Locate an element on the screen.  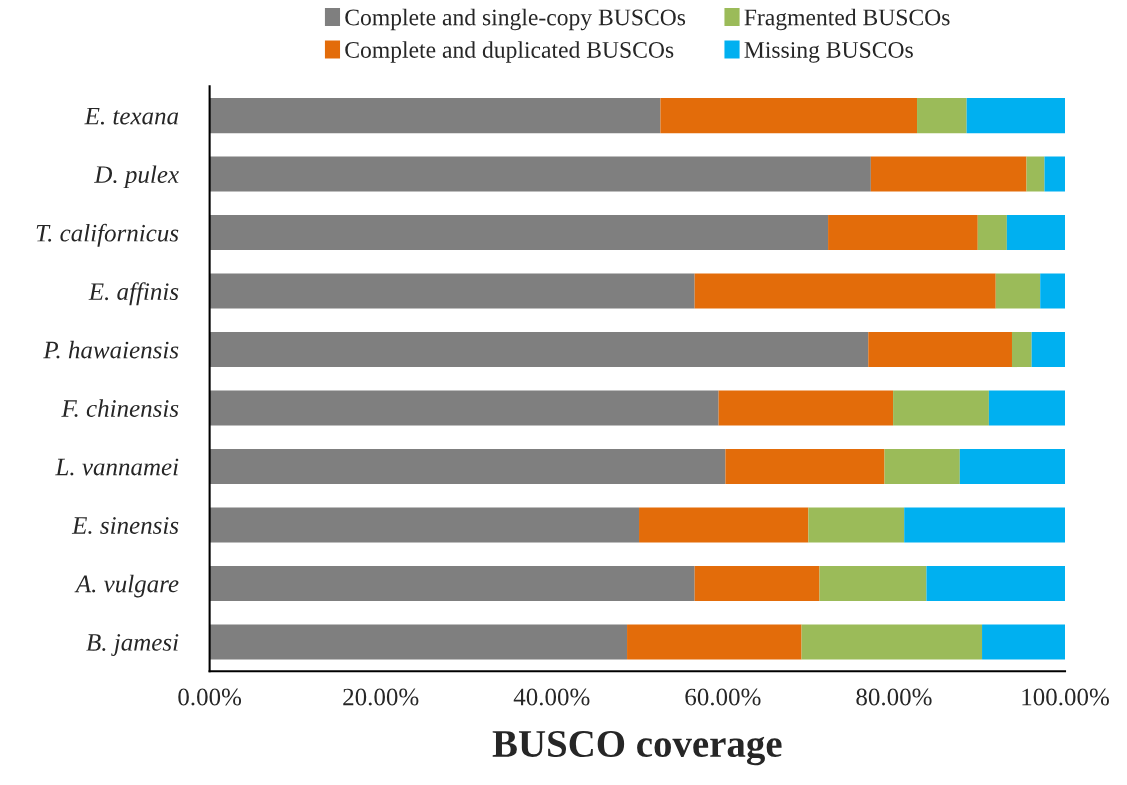
x-tick-label: 20.00% is located at coordinates (381, 697).